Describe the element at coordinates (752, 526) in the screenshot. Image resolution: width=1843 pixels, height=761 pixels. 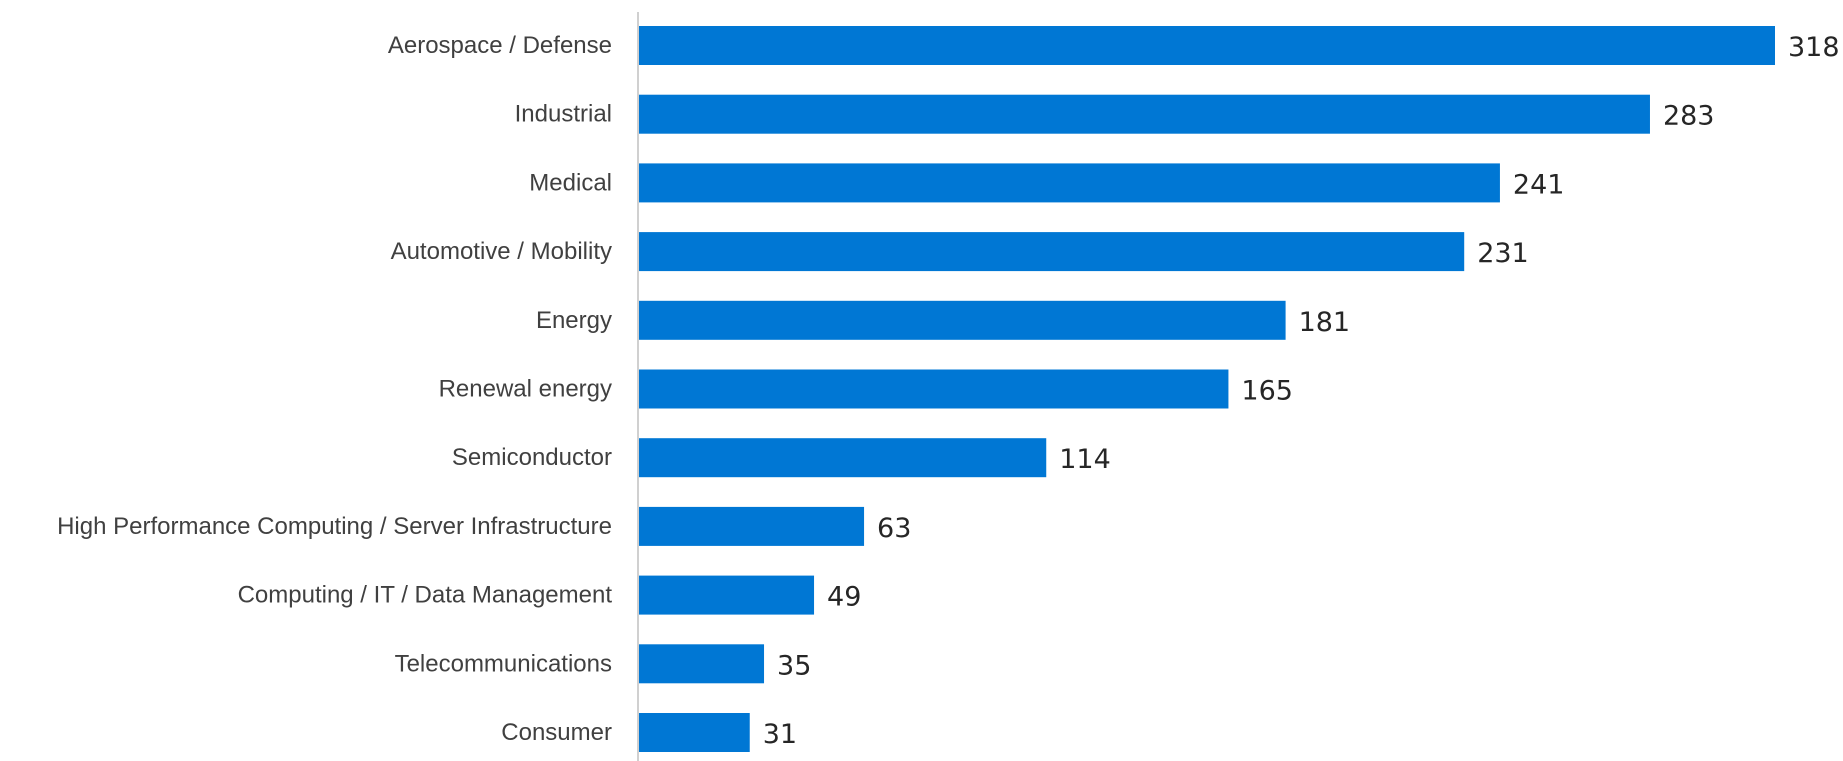
I see `bar-high-performance-computing-server-infrastructure` at that location.